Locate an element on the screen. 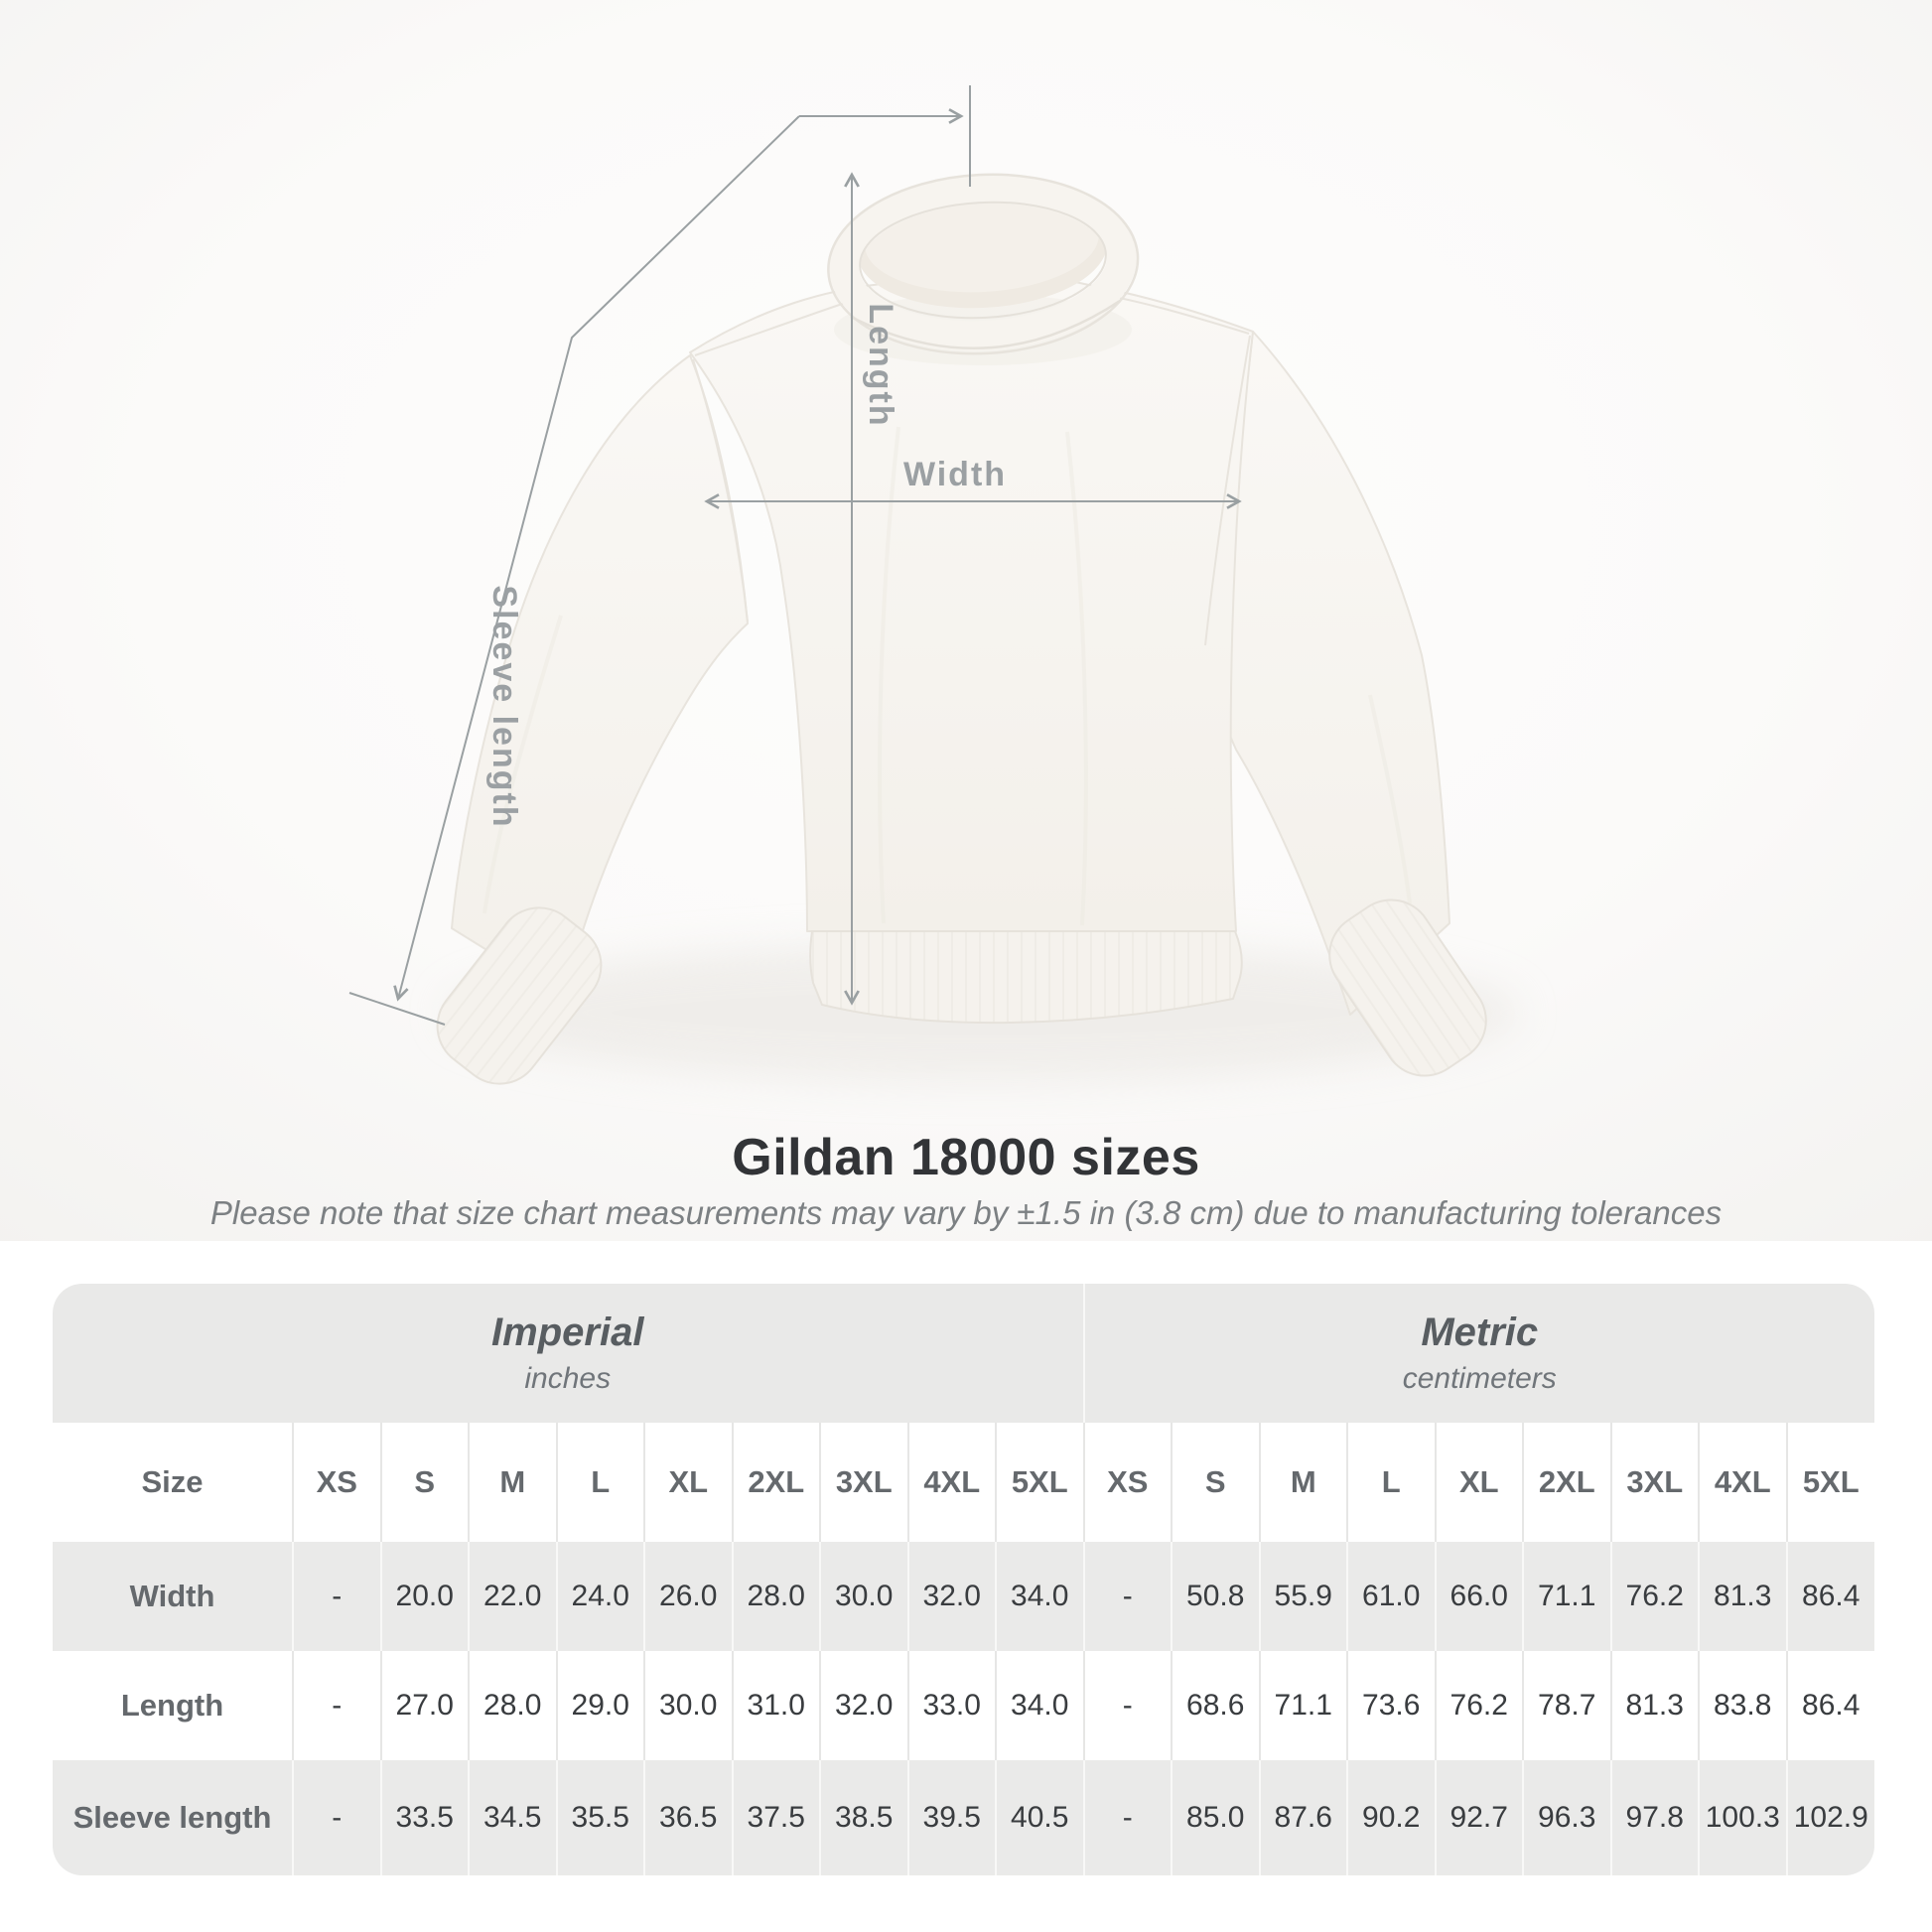 The image size is (1932, 1932). value-cell: 27.0 is located at coordinates (424, 1706).